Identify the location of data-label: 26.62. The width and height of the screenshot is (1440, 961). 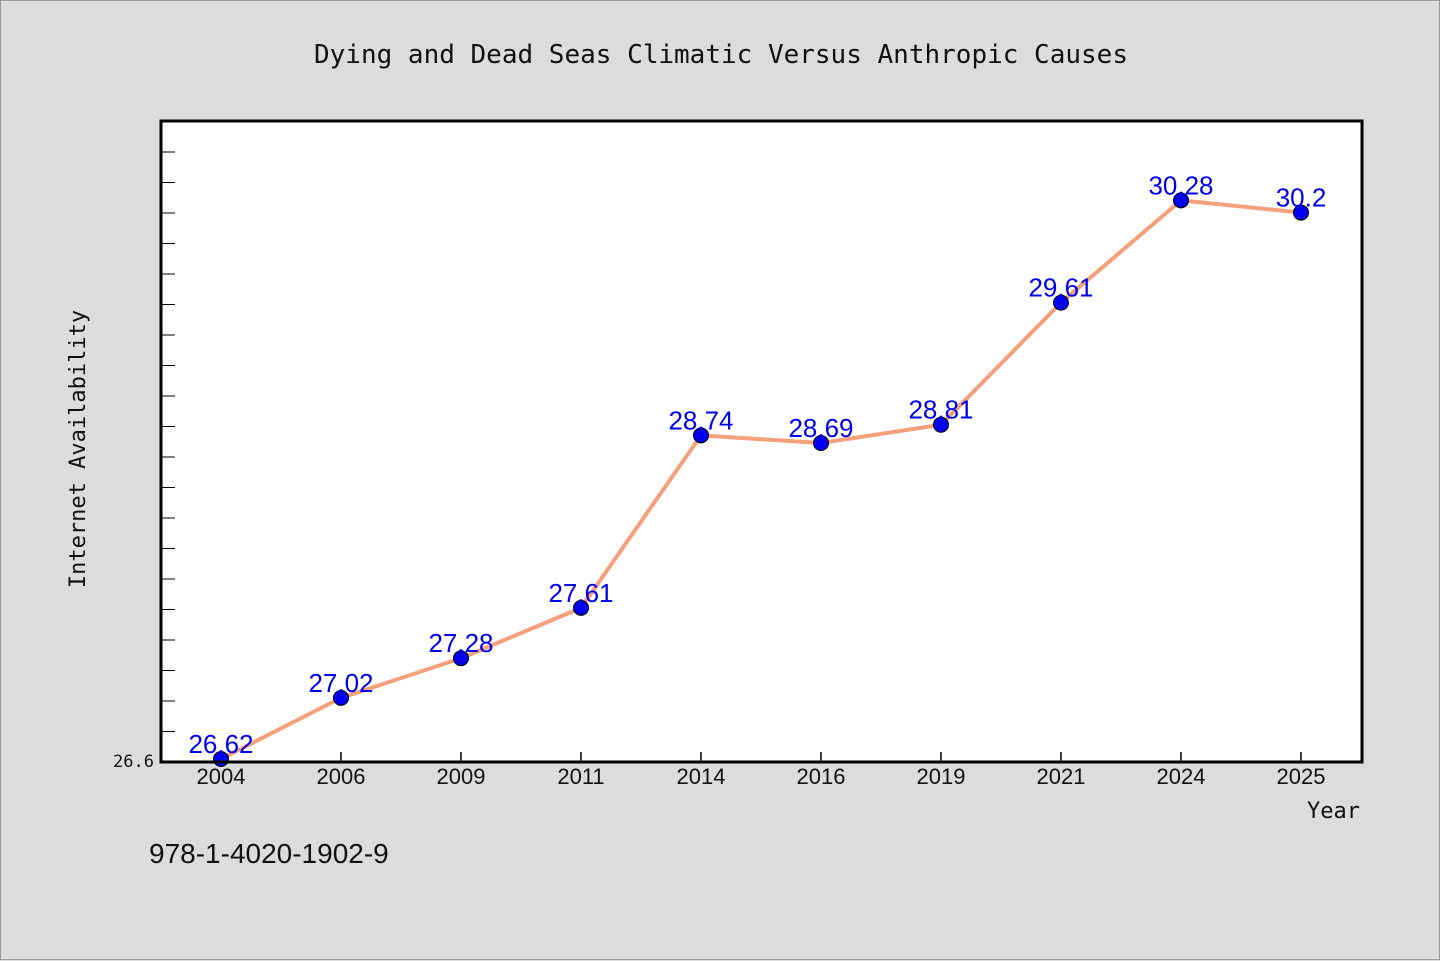
(220, 744).